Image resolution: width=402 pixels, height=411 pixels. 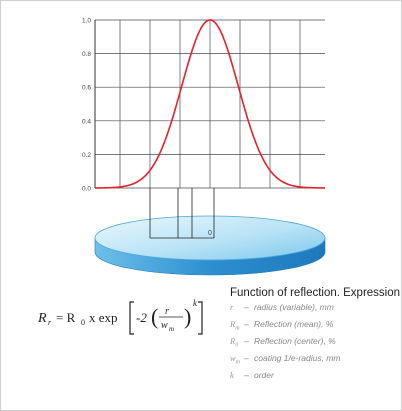 I want to click on legend-item: r – radius (variable), mm, so click(x=316, y=309).